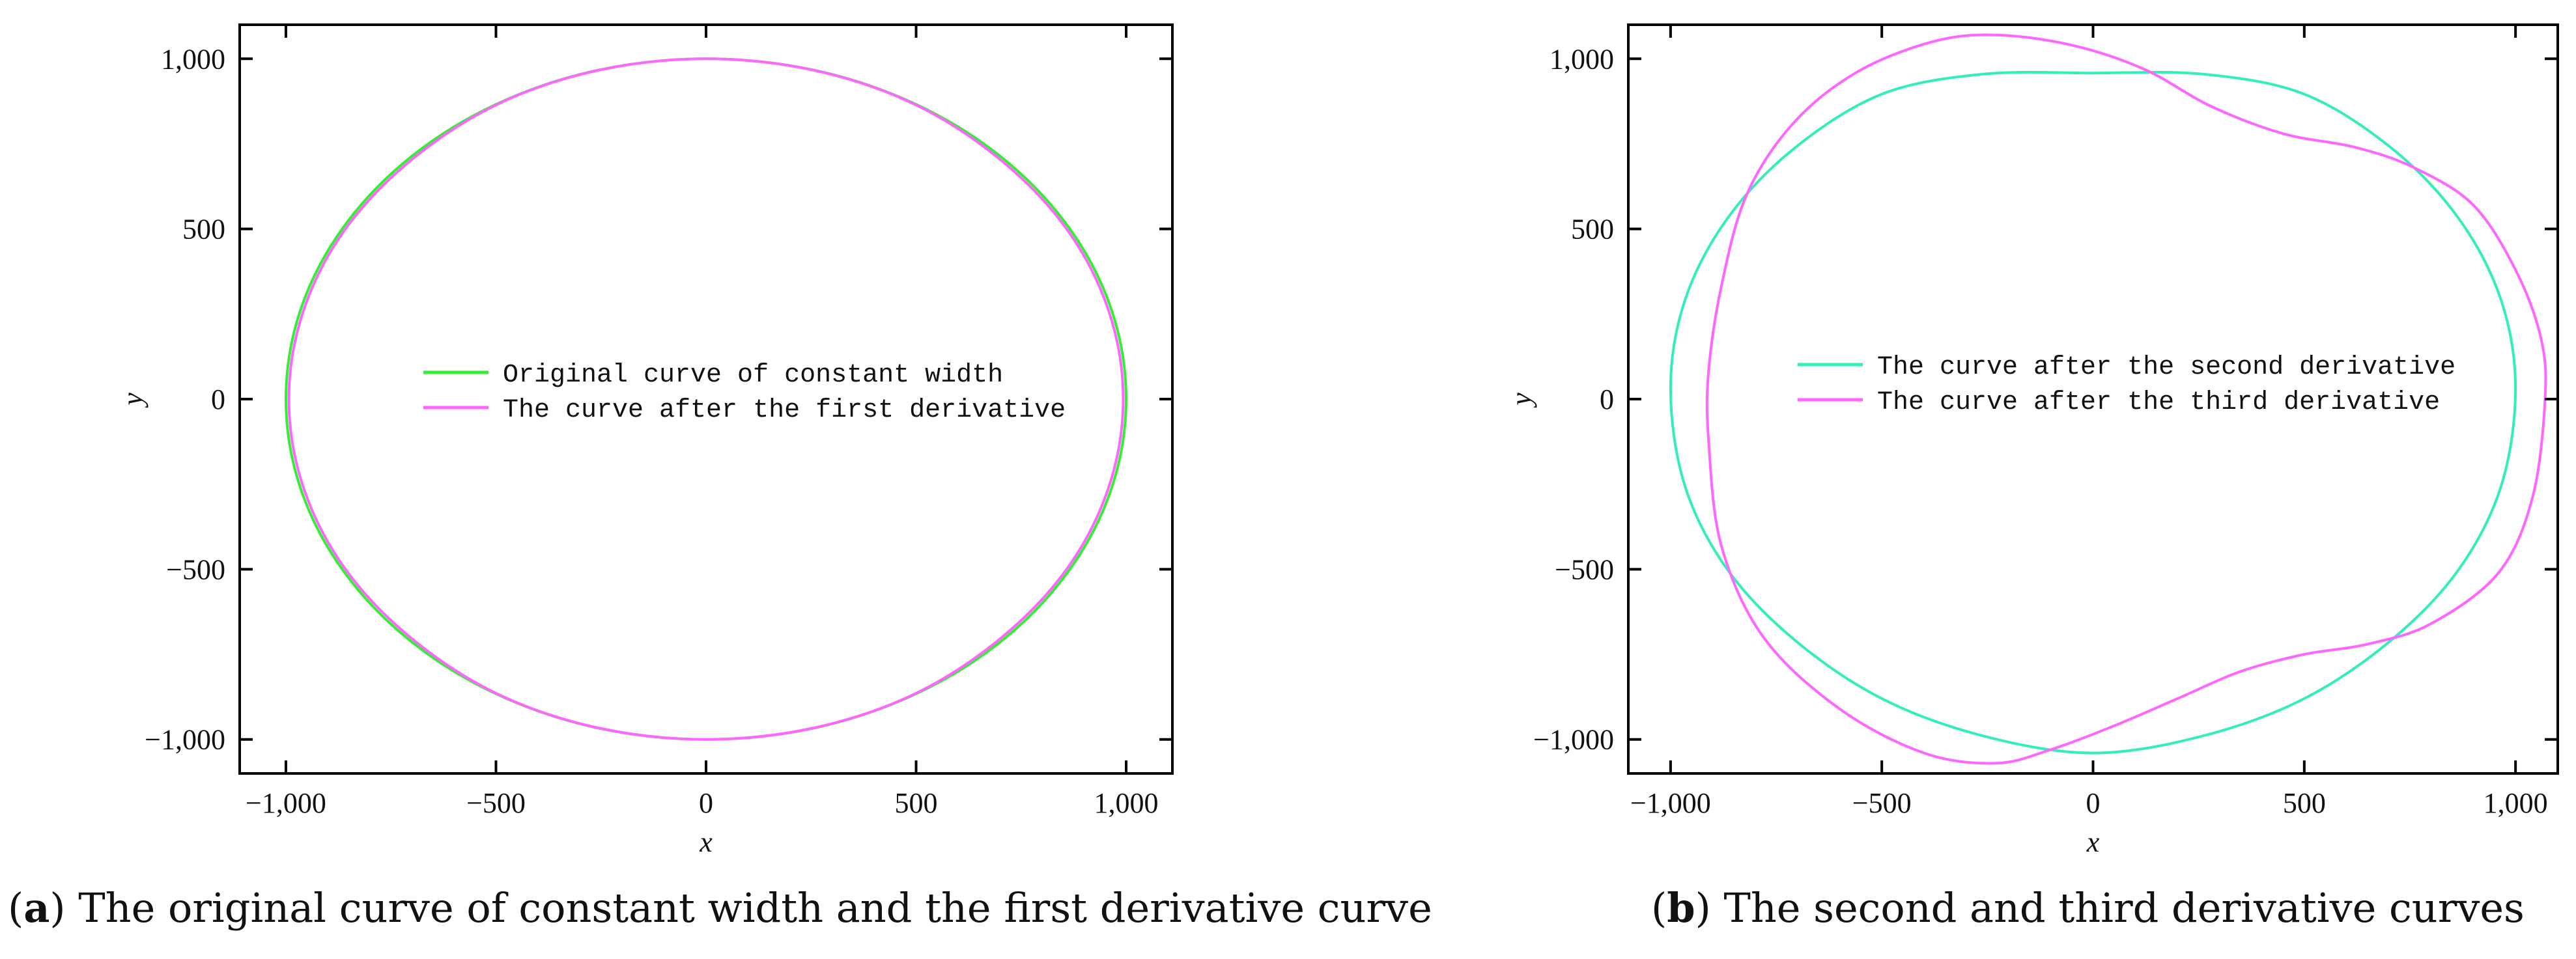 This screenshot has height=959, width=2576. I want to click on caption-a-letter: a, so click(36, 908).